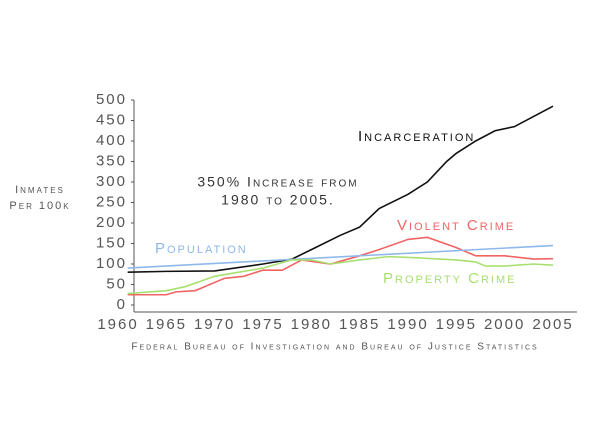 This screenshot has width=615, height=424. What do you see at coordinates (552, 324) in the screenshot?
I see `x-tick-label: 2005` at bounding box center [552, 324].